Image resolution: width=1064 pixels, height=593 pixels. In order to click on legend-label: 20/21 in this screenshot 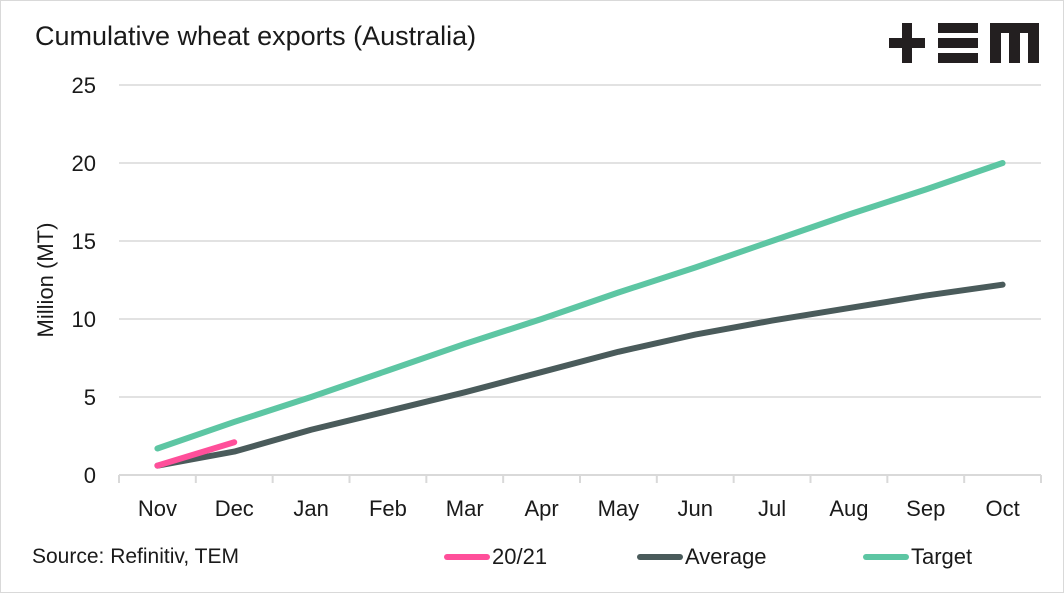, I will do `click(520, 556)`.